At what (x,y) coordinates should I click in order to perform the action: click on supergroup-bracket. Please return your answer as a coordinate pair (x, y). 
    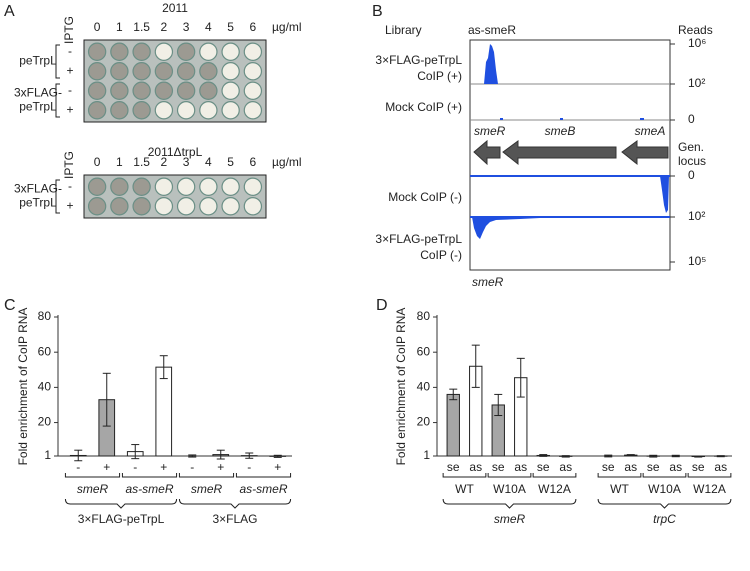
    Looking at the image, I should click on (235, 503).